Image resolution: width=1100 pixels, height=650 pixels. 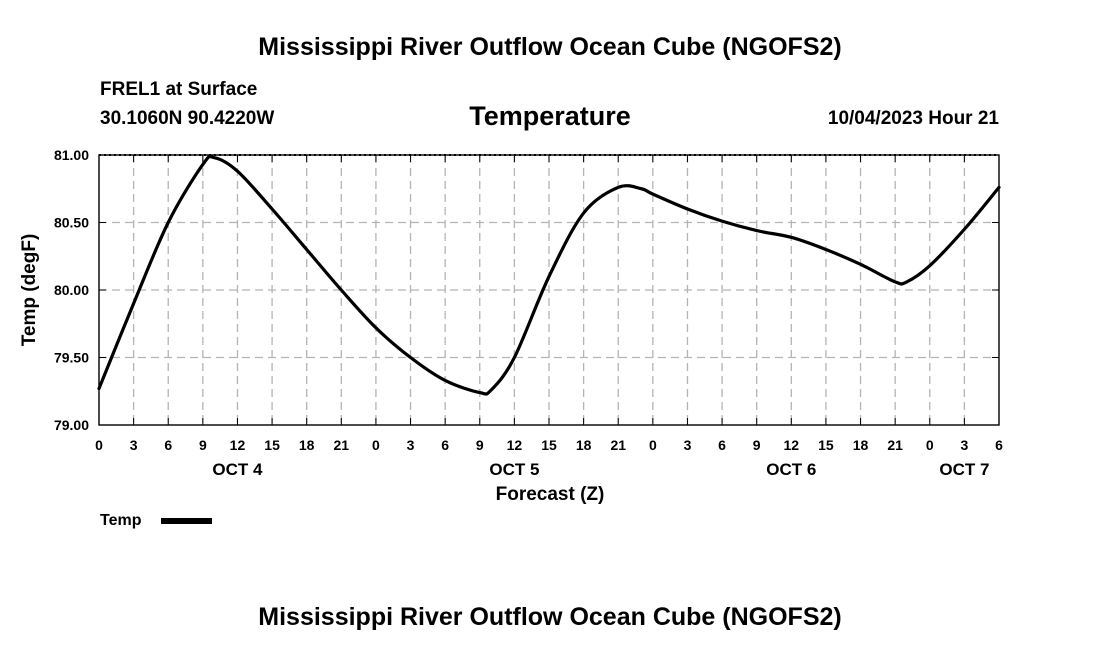 I want to click on station-label: FREL1 at Surface, so click(x=178, y=89).